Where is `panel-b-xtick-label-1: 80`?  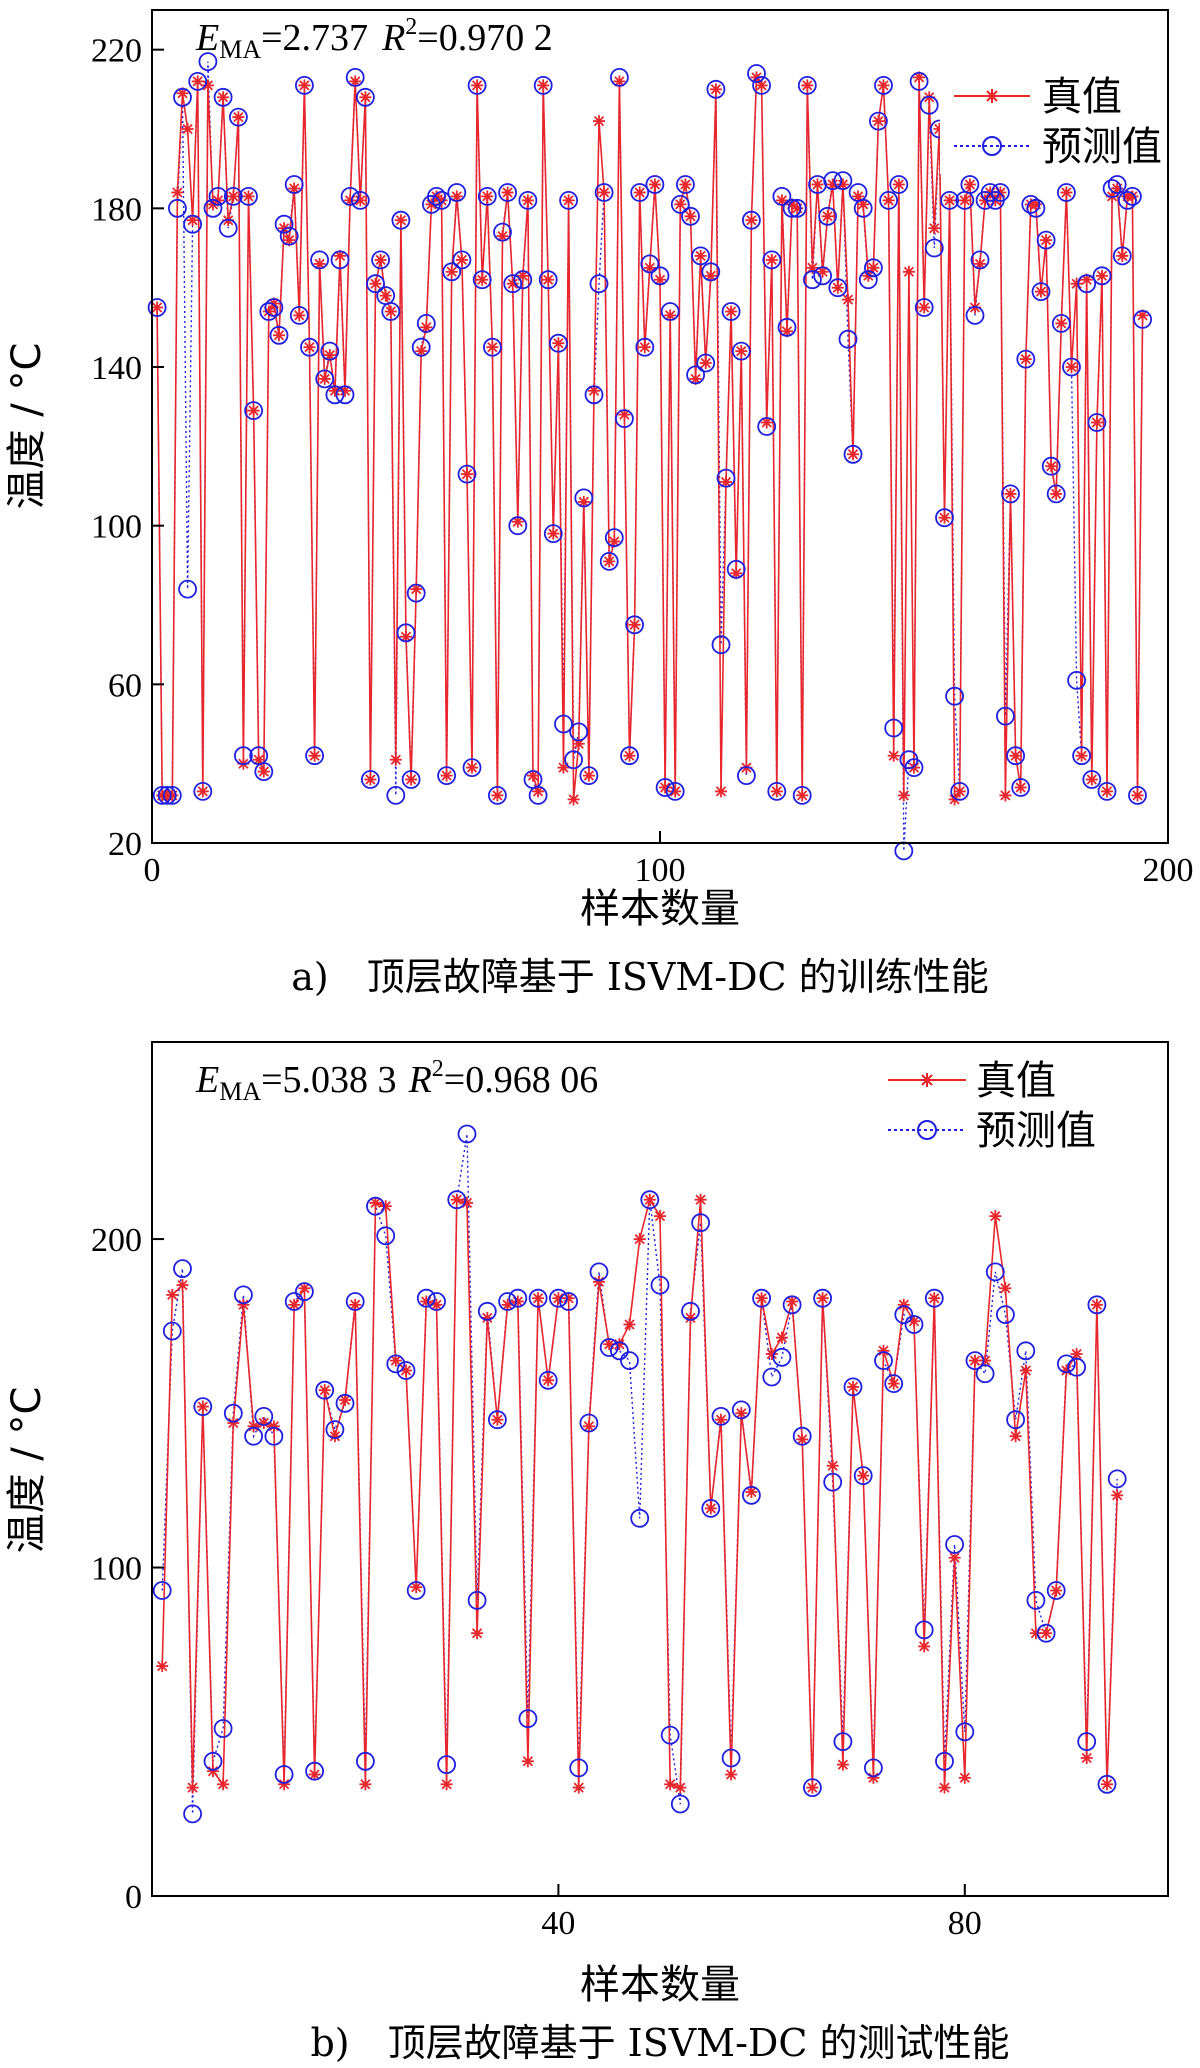
panel-b-xtick-label-1: 80 is located at coordinates (965, 1923).